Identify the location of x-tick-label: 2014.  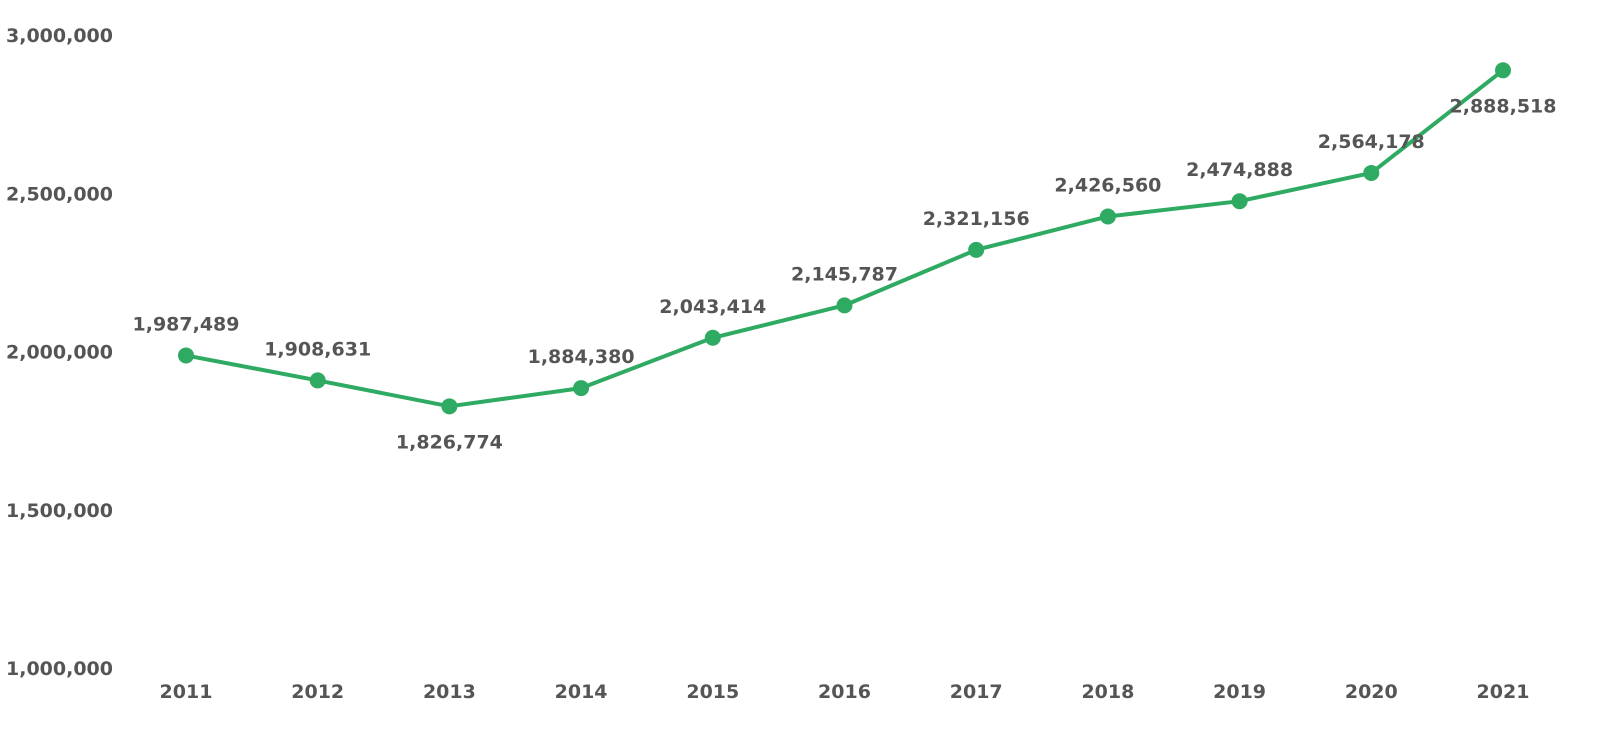
(581, 692).